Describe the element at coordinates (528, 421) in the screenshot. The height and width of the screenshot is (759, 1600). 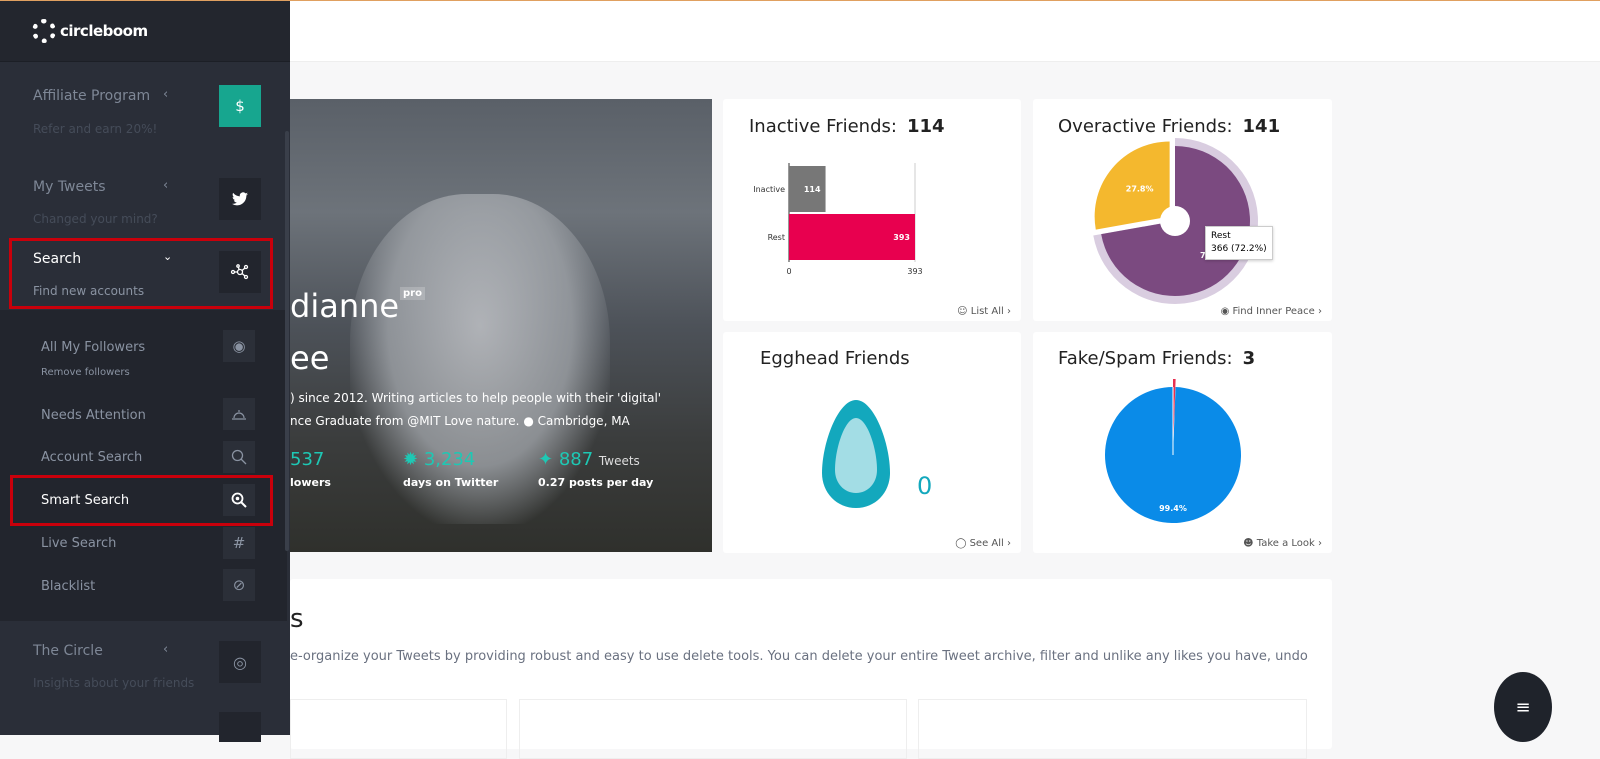
I see `location-pin-icon: ●` at that location.